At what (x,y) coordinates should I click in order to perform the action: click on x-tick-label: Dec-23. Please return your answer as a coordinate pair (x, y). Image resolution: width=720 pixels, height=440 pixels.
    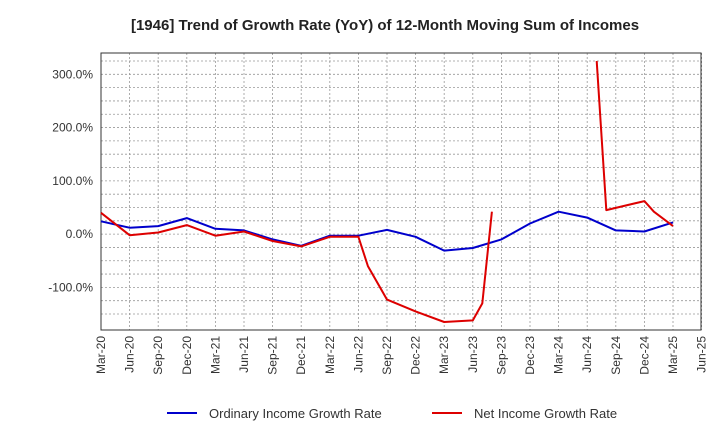
    Looking at the image, I should click on (530, 355).